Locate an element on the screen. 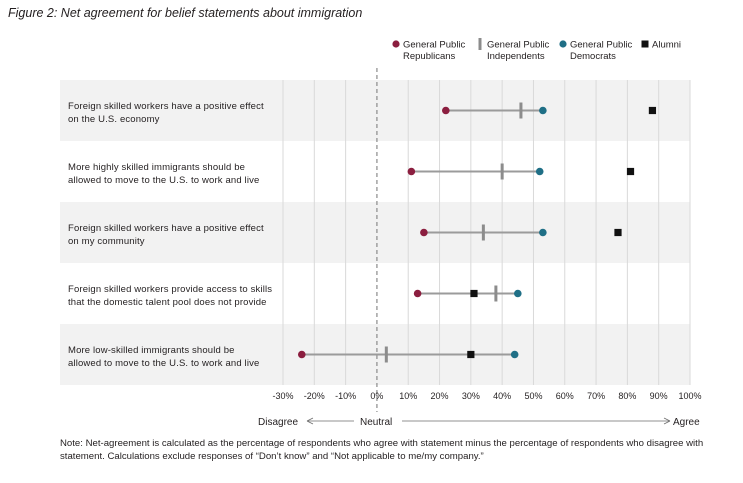 This screenshot has height=483, width=743. legend-label-line: Alumni is located at coordinates (666, 45).